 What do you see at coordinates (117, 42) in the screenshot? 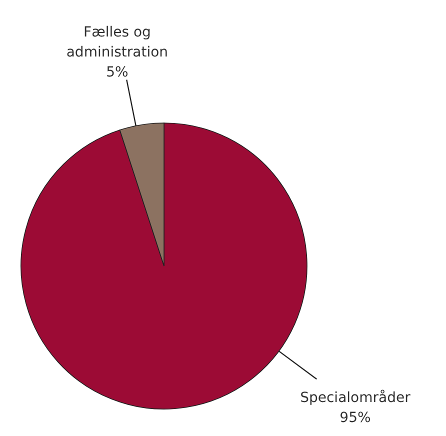
I see `slice-label: Fælles og administration` at bounding box center [117, 42].